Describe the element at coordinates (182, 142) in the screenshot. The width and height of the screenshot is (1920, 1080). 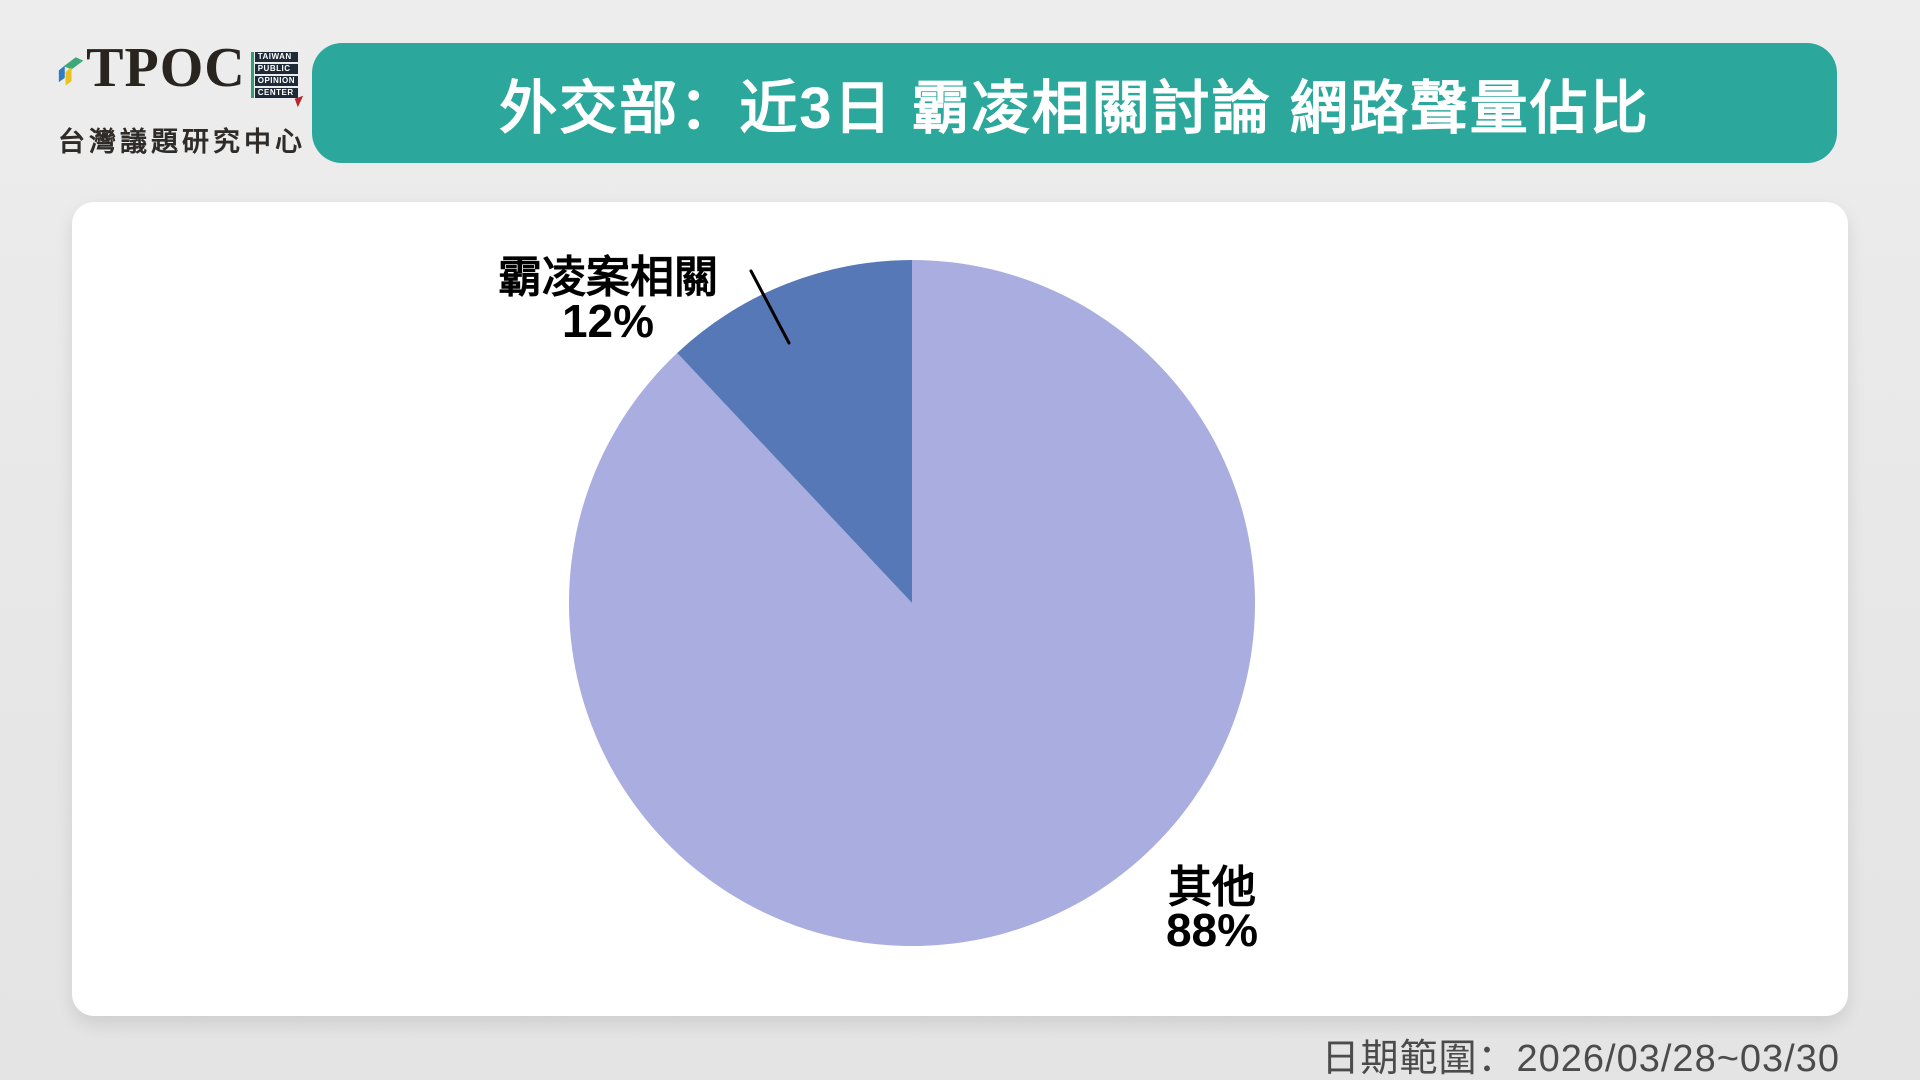
I see `logo-cjk-name: 台灣議題研究中心` at that location.